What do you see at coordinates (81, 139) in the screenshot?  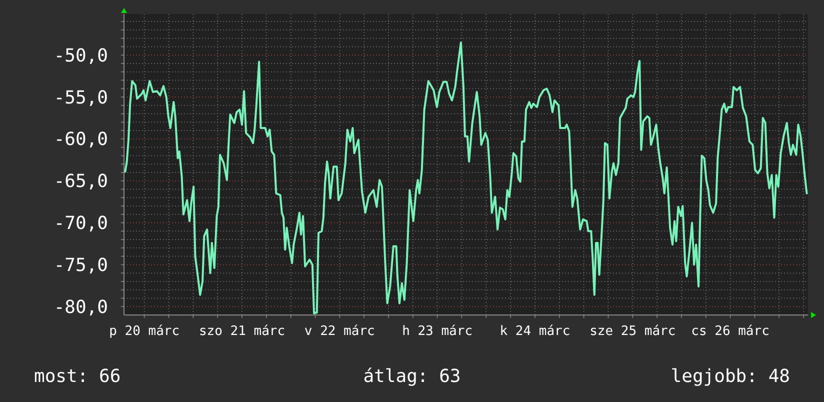 I see `y-tick-label: -60,0` at bounding box center [81, 139].